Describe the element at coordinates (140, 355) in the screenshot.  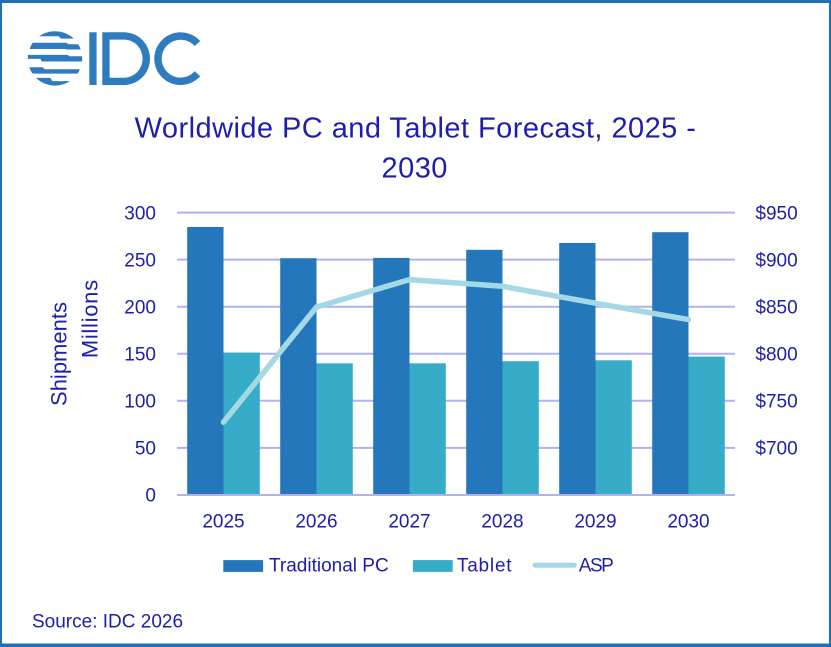
I see `svg-text: 150` at that location.